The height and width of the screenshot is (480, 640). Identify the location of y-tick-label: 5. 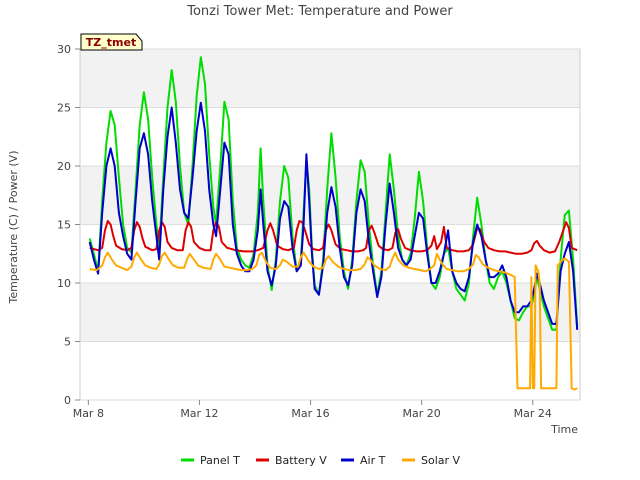
(67, 342).